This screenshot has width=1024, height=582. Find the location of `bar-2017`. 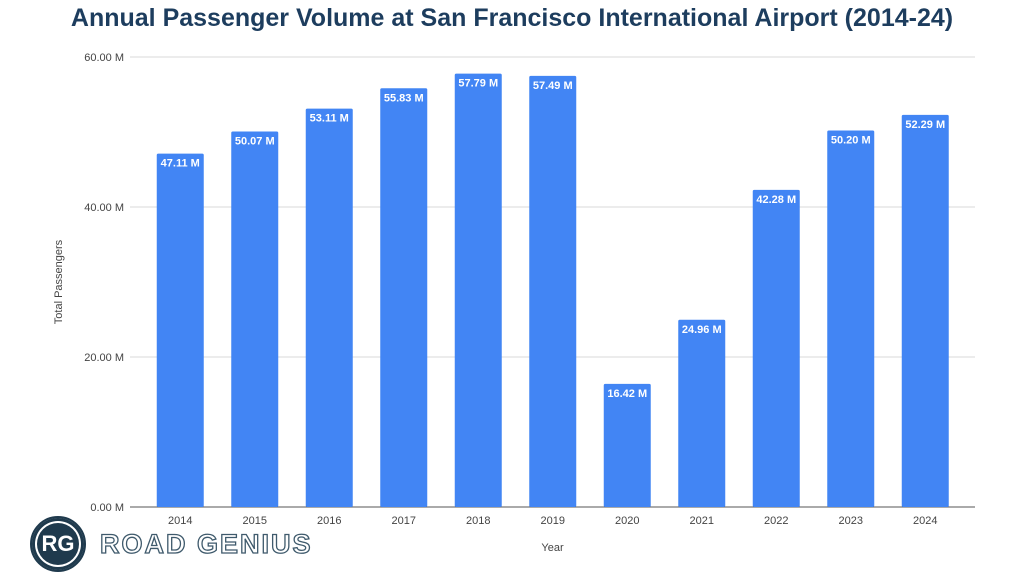

bar-2017 is located at coordinates (404, 298).